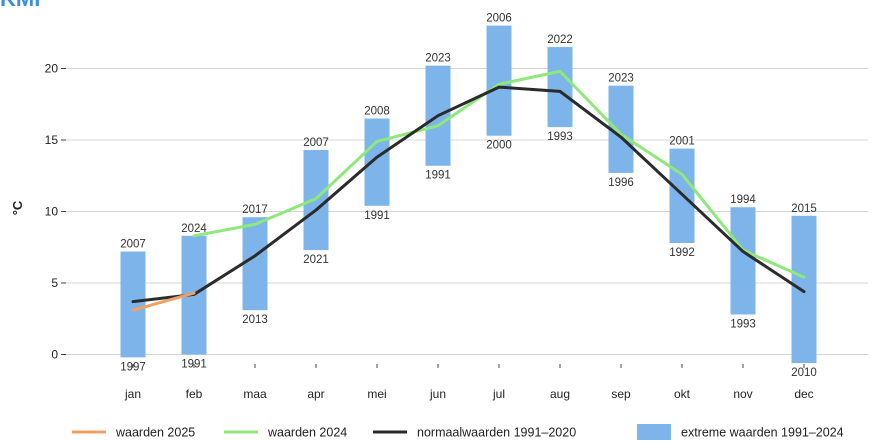 The image size is (876, 441). What do you see at coordinates (804, 373) in the screenshot?
I see `min-year-label: 2010` at bounding box center [804, 373].